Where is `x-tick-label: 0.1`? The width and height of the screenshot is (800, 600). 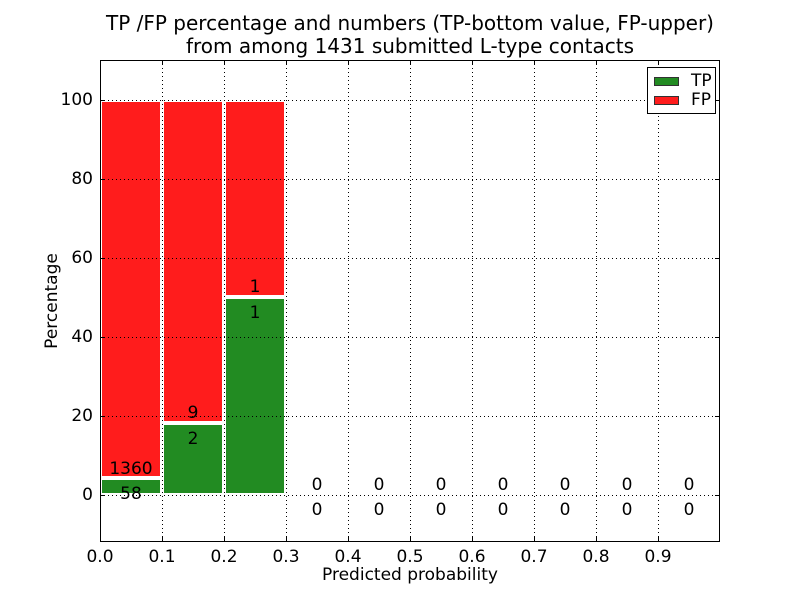
x-tick-label: 0.1 is located at coordinates (162, 557).